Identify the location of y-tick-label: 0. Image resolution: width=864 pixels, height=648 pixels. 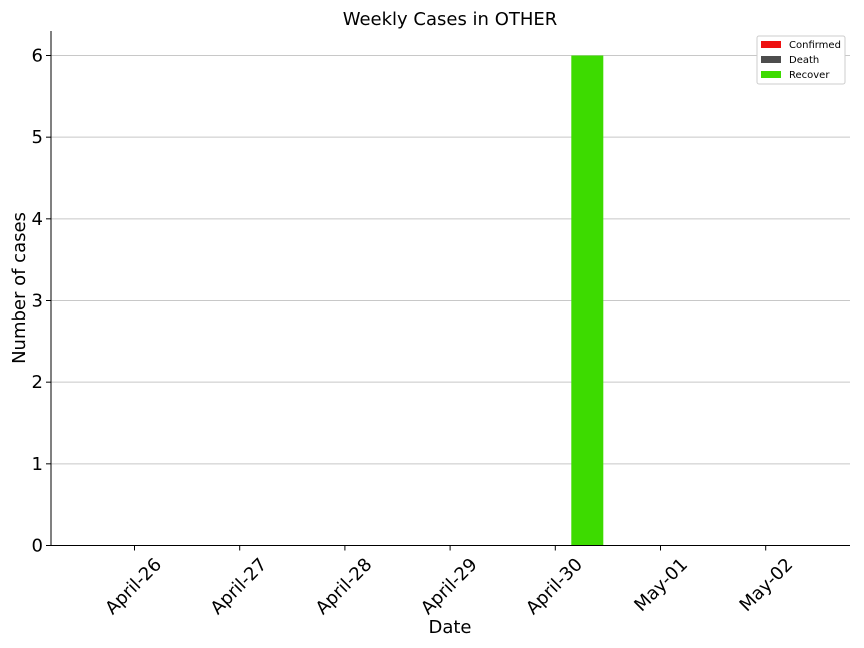
(37, 546).